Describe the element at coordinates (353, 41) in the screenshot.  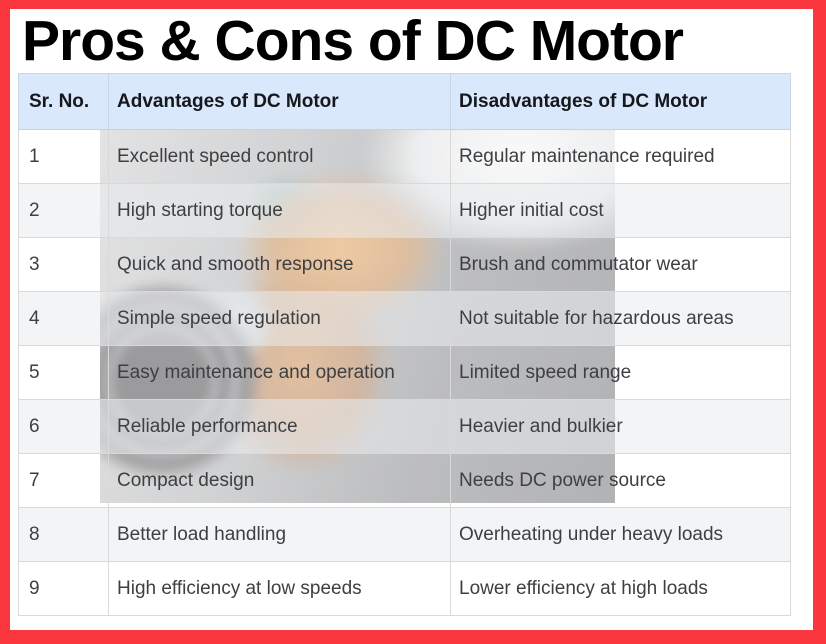
I see `page-title: Pros & Cons of DC Motor` at that location.